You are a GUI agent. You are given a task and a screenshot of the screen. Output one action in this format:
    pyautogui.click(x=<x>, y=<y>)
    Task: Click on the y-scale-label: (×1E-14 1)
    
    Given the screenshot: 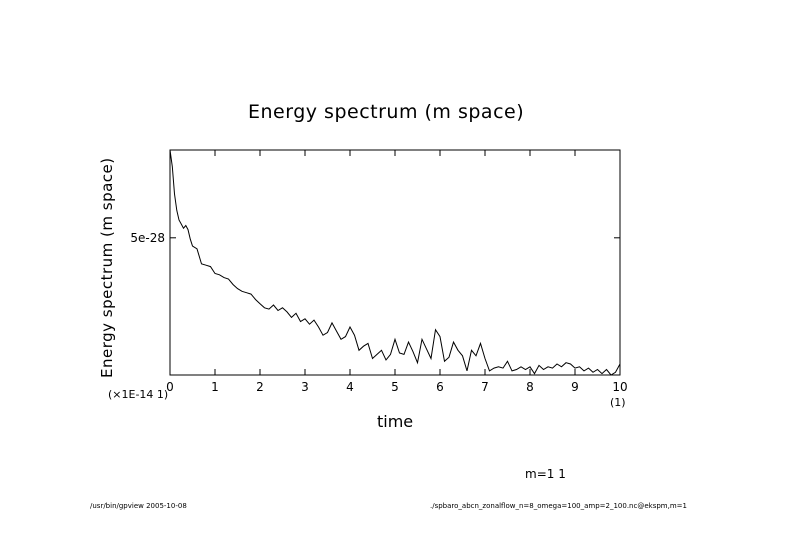 What is the action you would take?
    pyautogui.click(x=138, y=394)
    